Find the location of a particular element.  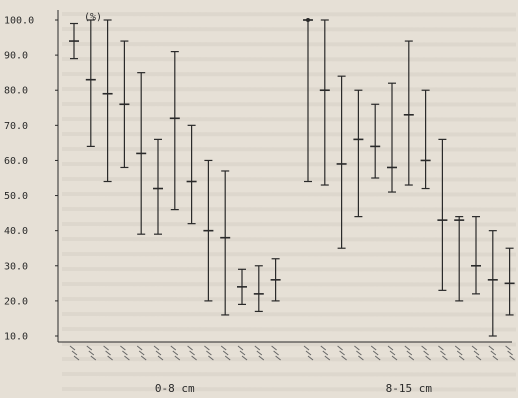

y-unit-label: (%) is located at coordinates (93, 17).